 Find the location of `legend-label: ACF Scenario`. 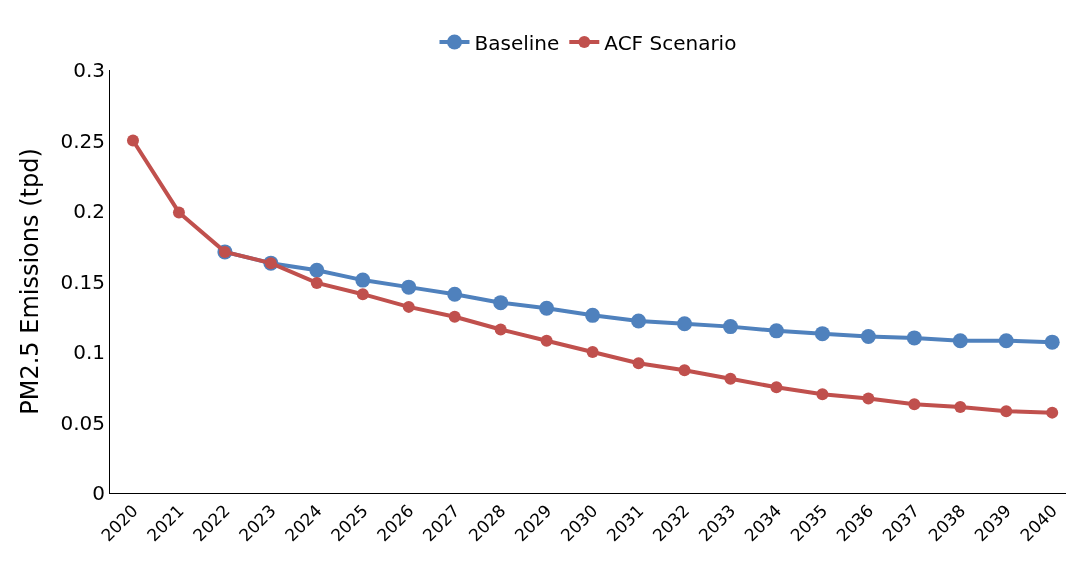

legend-label: ACF Scenario is located at coordinates (670, 42).